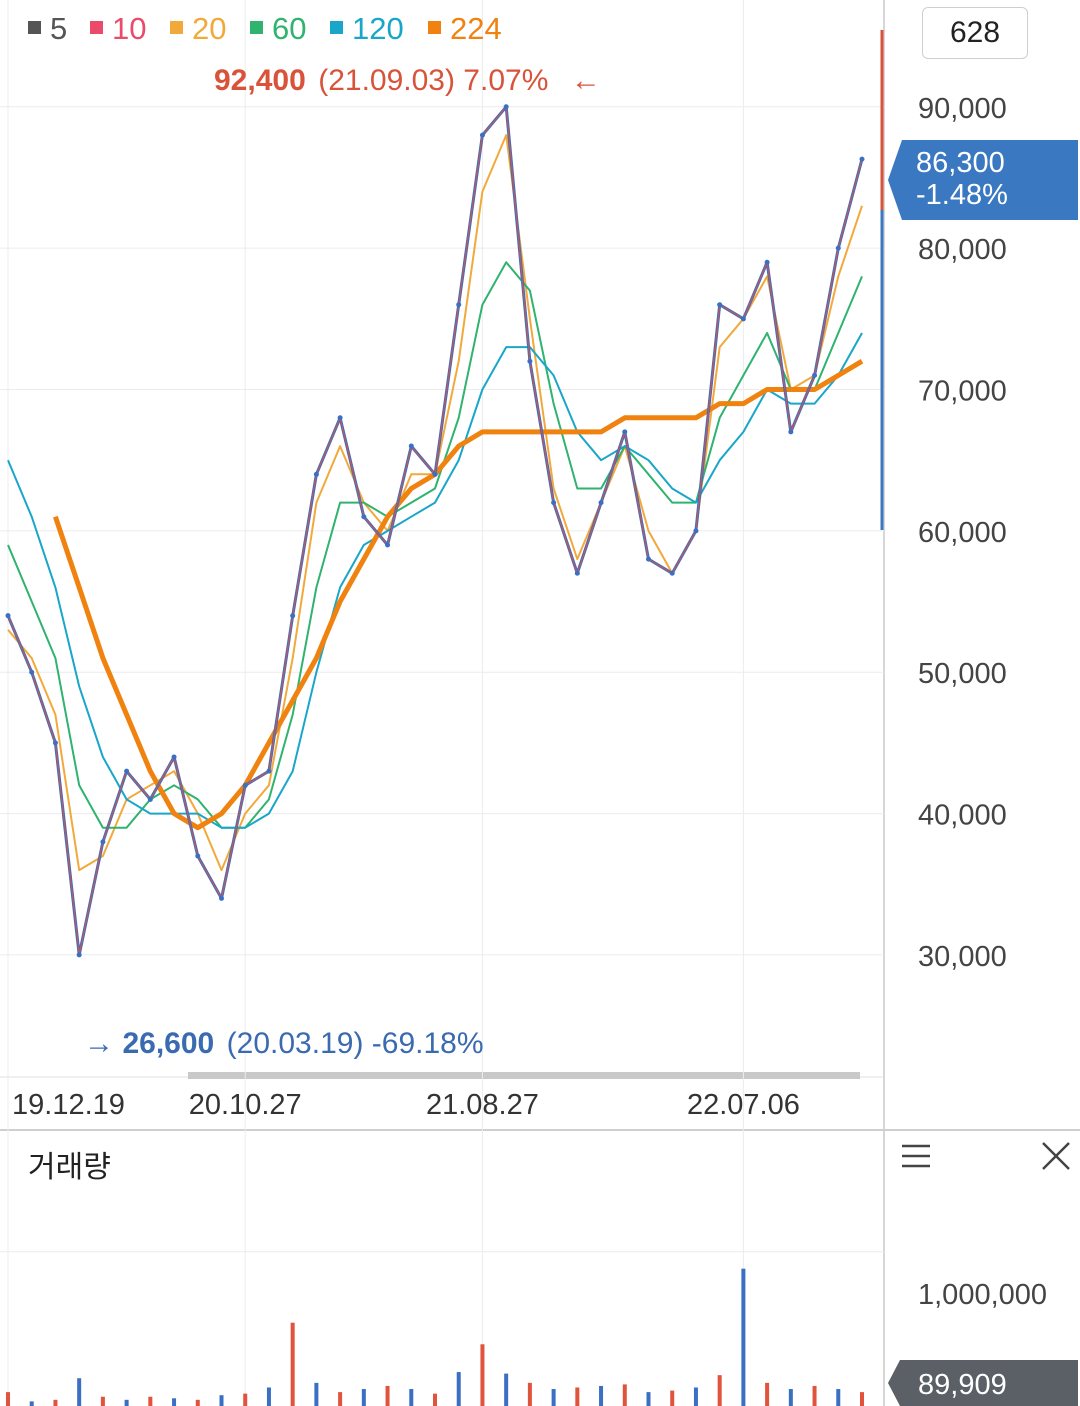 The image size is (1080, 1406). Describe the element at coordinates (962, 957) in the screenshot. I see `y-tick-label: 30,000` at that location.